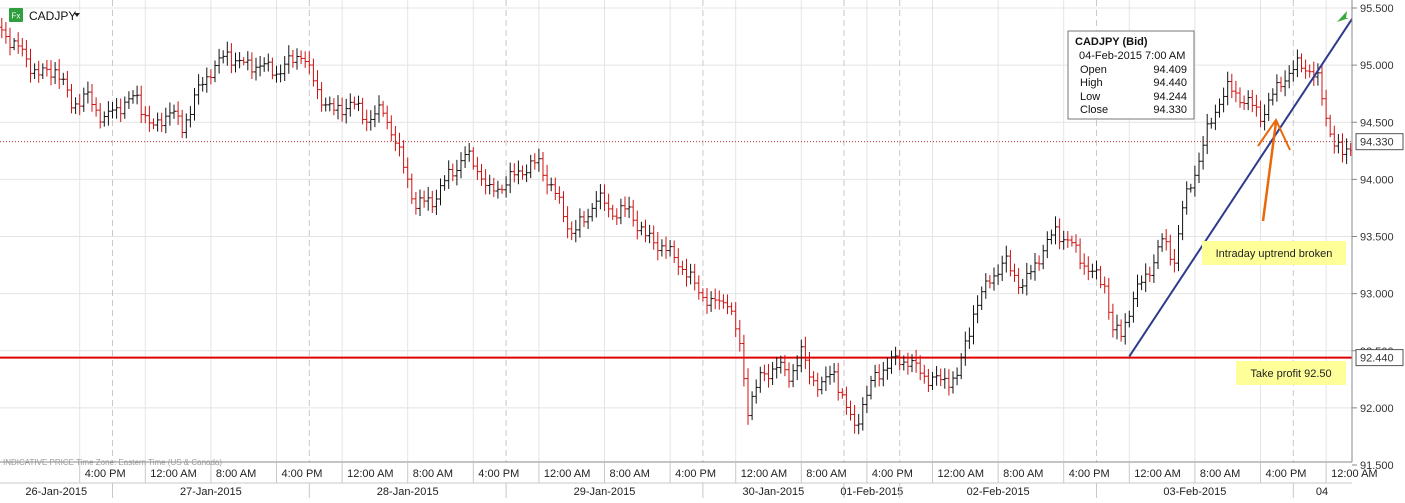  Describe the element at coordinates (1378, 231) in the screenshot. I see `y-axis-panel` at that location.